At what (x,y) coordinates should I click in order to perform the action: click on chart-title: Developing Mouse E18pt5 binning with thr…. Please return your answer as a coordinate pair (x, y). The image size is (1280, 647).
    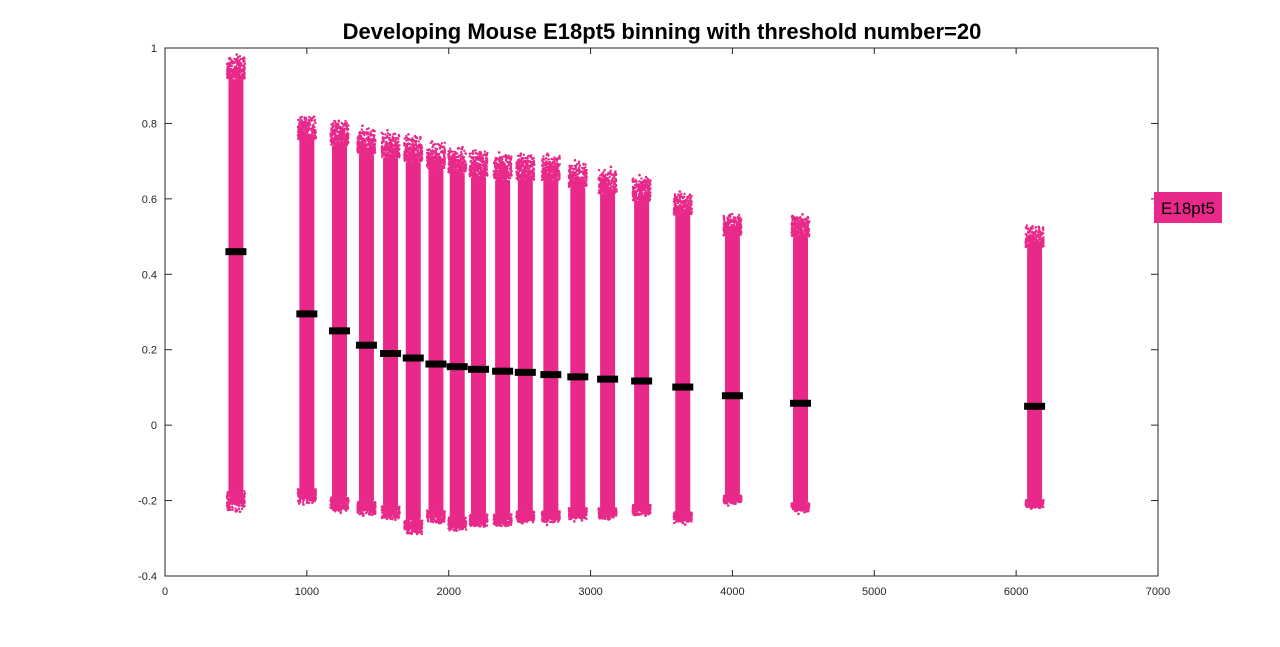
    Looking at the image, I should click on (662, 31).